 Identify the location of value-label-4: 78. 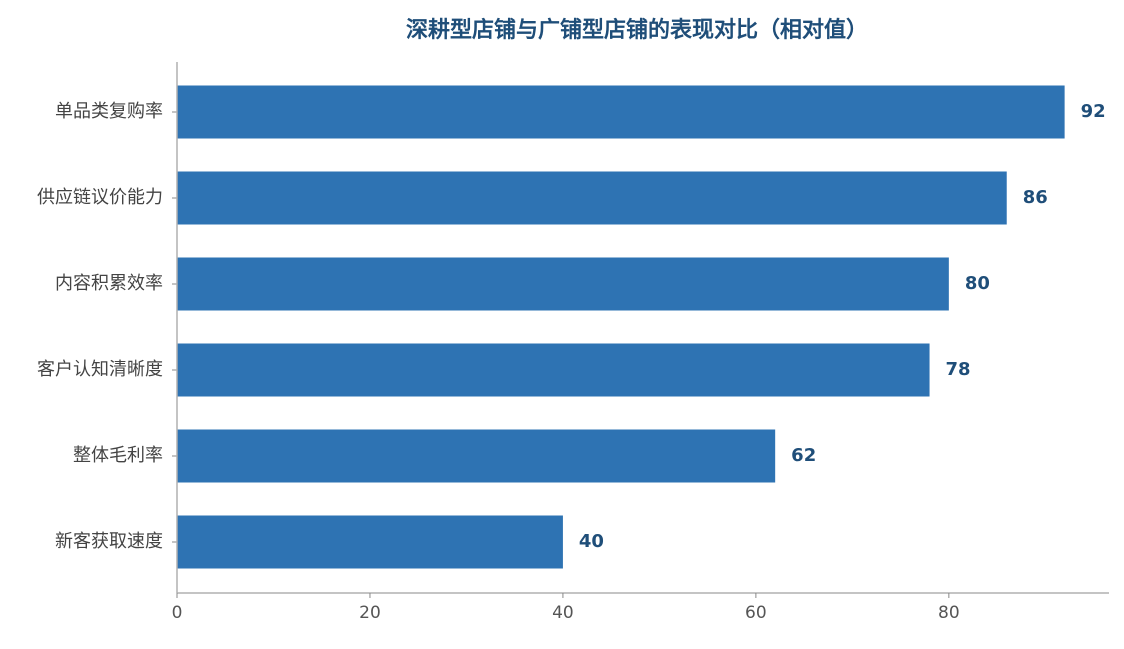
(958, 369).